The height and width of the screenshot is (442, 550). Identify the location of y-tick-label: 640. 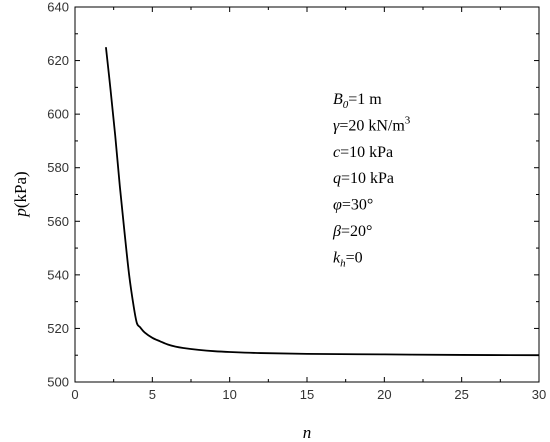
(58, 7).